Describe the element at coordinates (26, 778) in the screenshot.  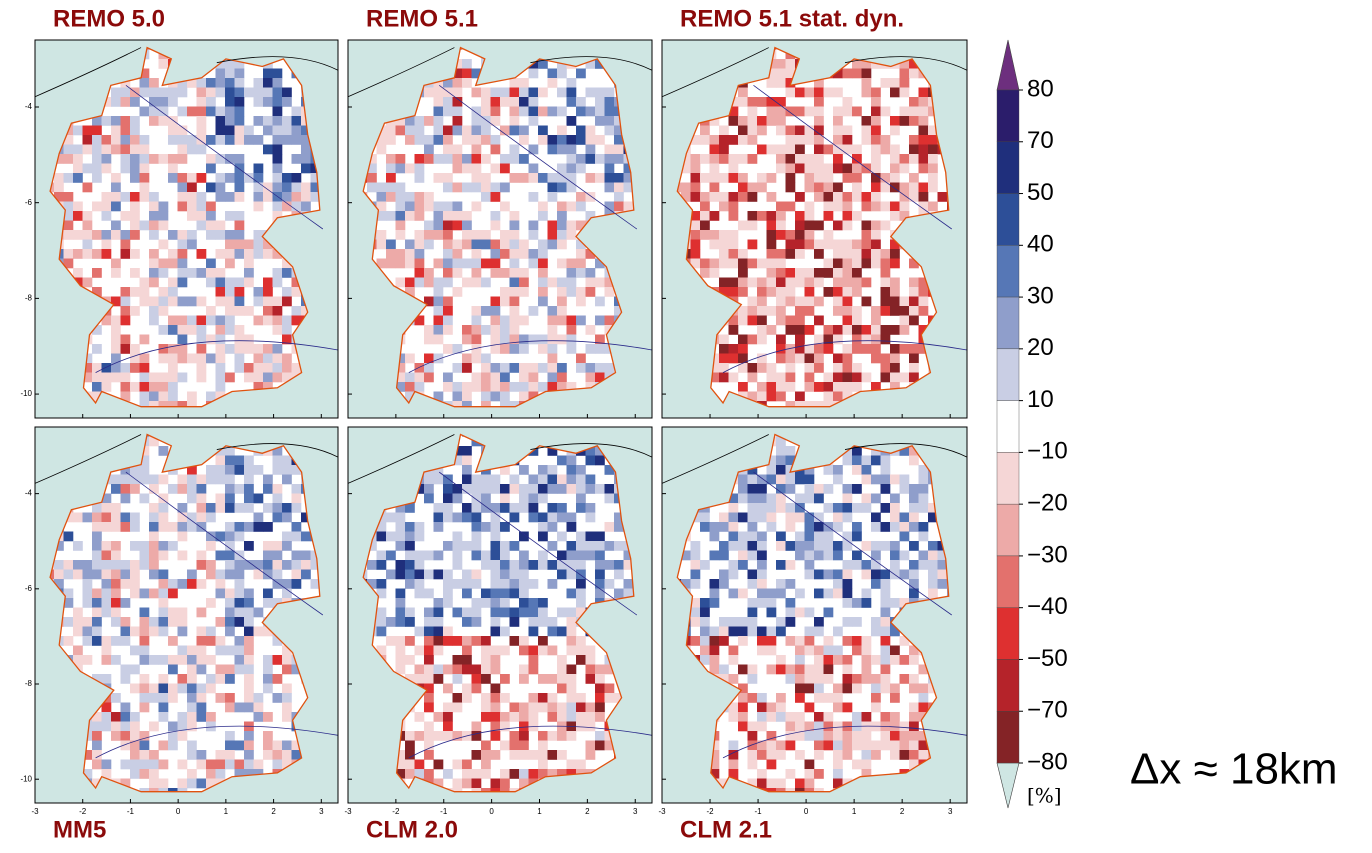
I see `y-tick-label: -10` at that location.